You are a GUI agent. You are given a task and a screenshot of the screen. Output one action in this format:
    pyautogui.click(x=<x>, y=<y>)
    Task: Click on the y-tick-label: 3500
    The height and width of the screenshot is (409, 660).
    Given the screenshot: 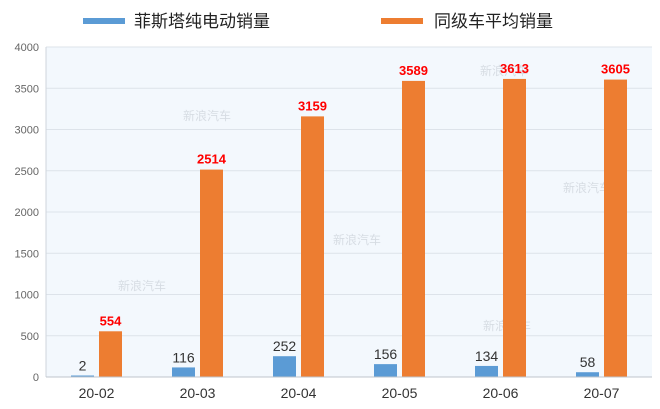 What is the action you would take?
    pyautogui.click(x=27, y=89)
    